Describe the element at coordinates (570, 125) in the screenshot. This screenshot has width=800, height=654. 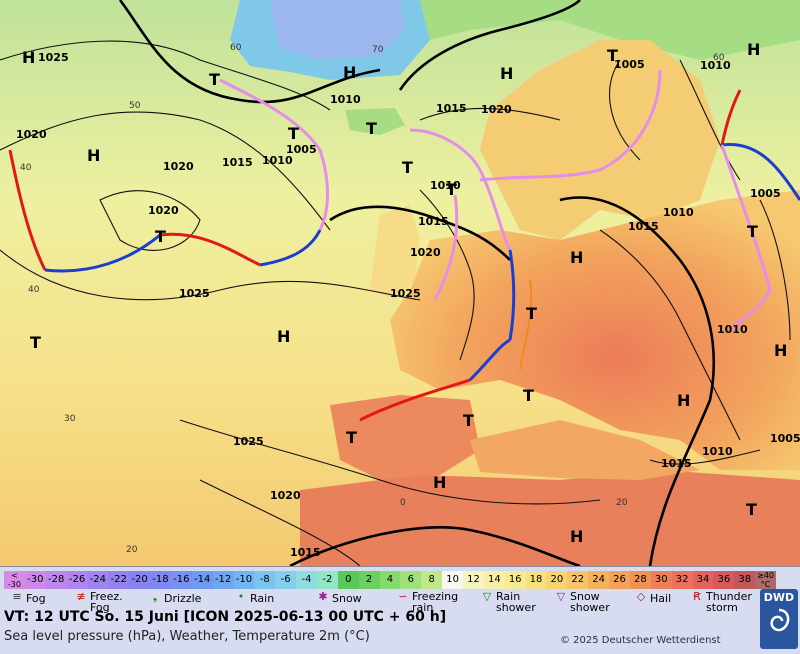
I see `occlusion-scandinavia` at that location.